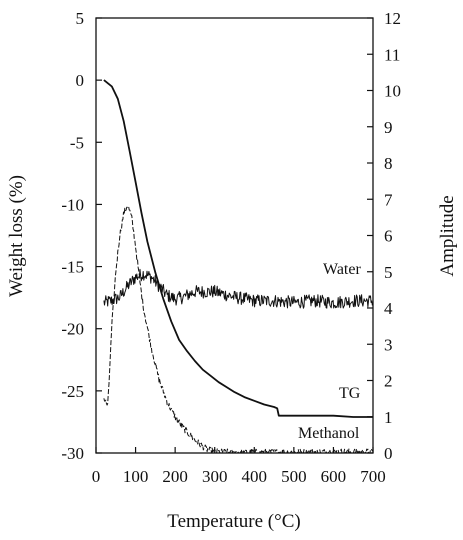 This screenshot has height=540, width=463. What do you see at coordinates (72, 391) in the screenshot?
I see `y-left-tick-label: -25` at bounding box center [72, 391].